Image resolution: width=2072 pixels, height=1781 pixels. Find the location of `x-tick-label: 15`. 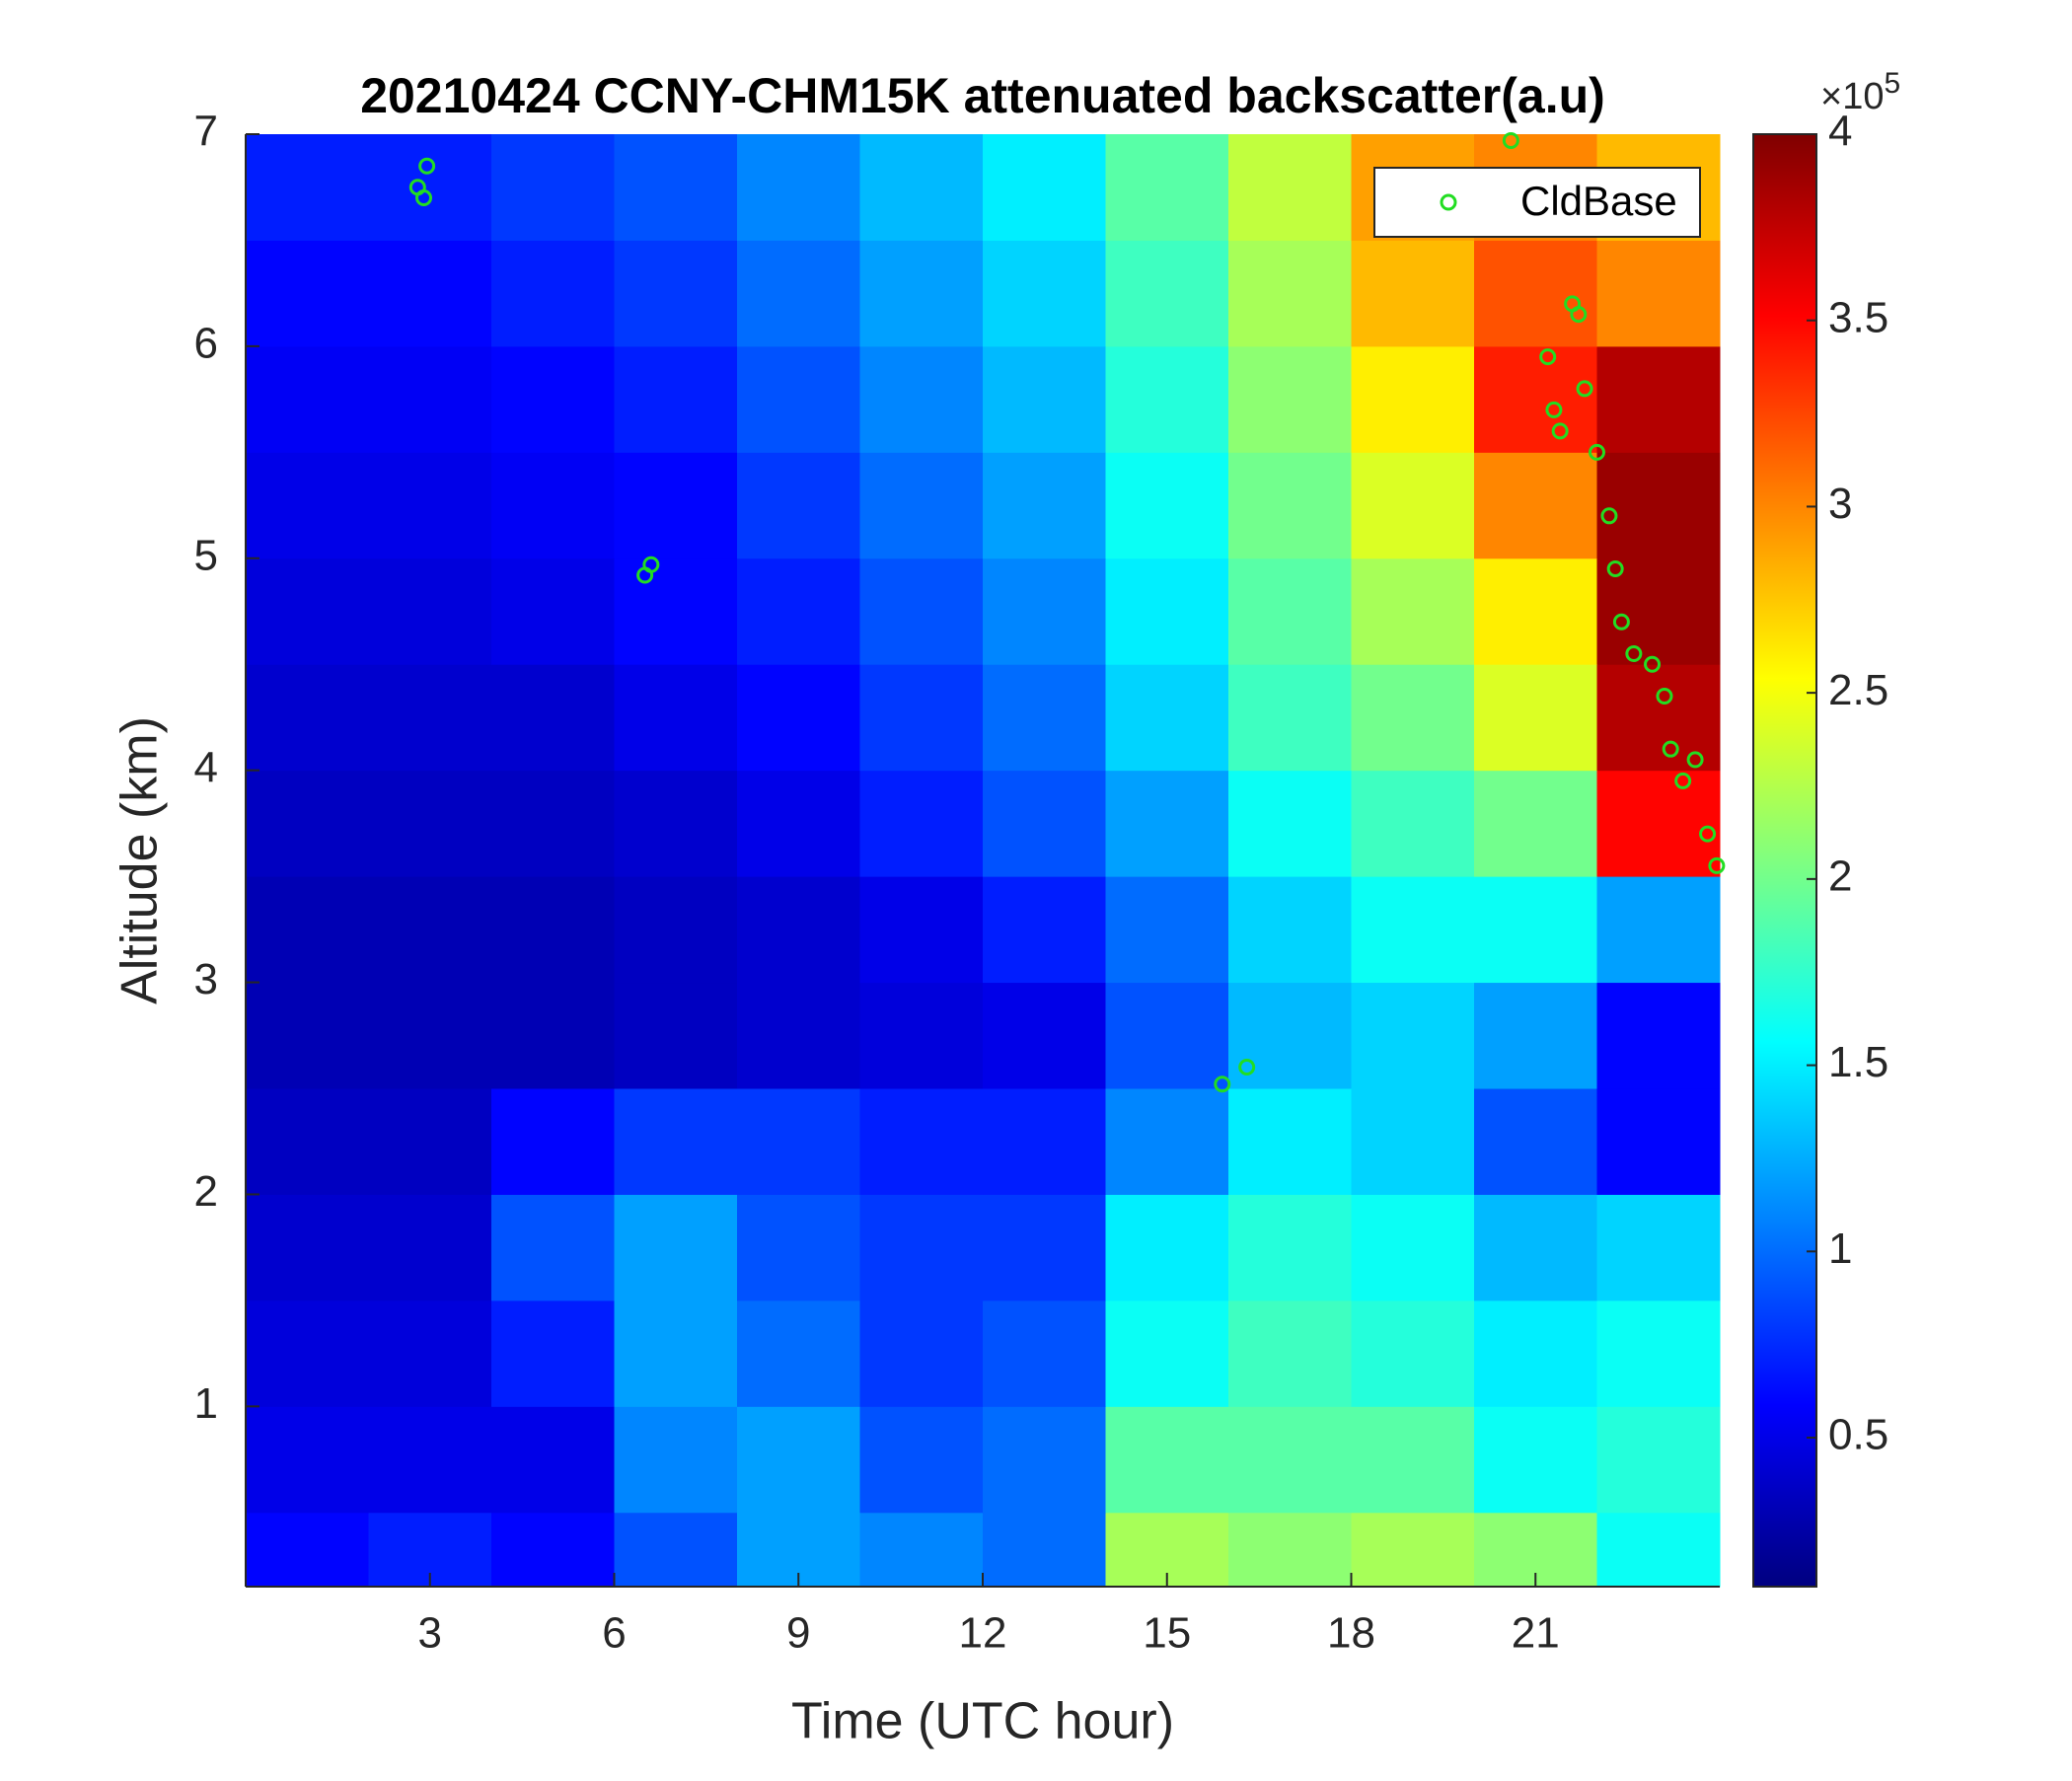

x-tick-label: 15 is located at coordinates (1167, 1633).